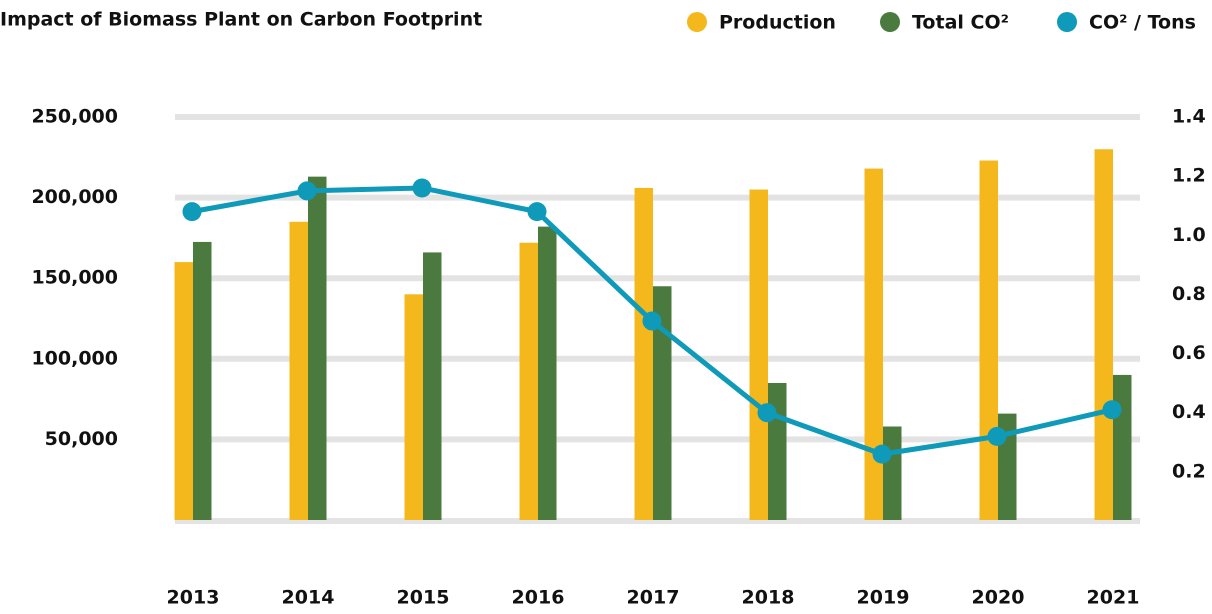 This screenshot has height=614, width=1212. I want to click on legend-label: CO² / Tons, so click(1142, 23).